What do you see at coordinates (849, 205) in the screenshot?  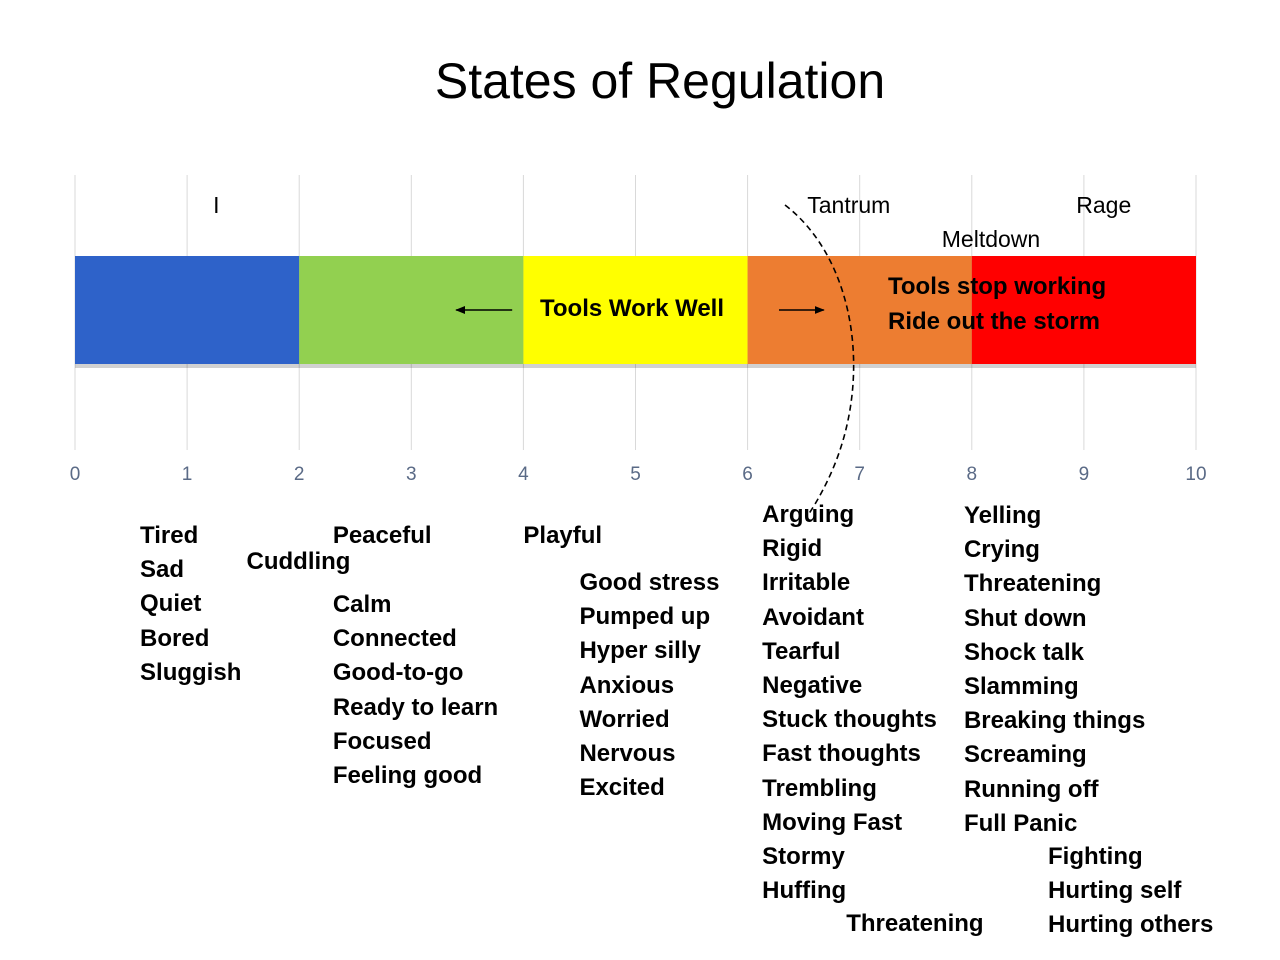 I see `zone-label: Tantrum` at bounding box center [849, 205].